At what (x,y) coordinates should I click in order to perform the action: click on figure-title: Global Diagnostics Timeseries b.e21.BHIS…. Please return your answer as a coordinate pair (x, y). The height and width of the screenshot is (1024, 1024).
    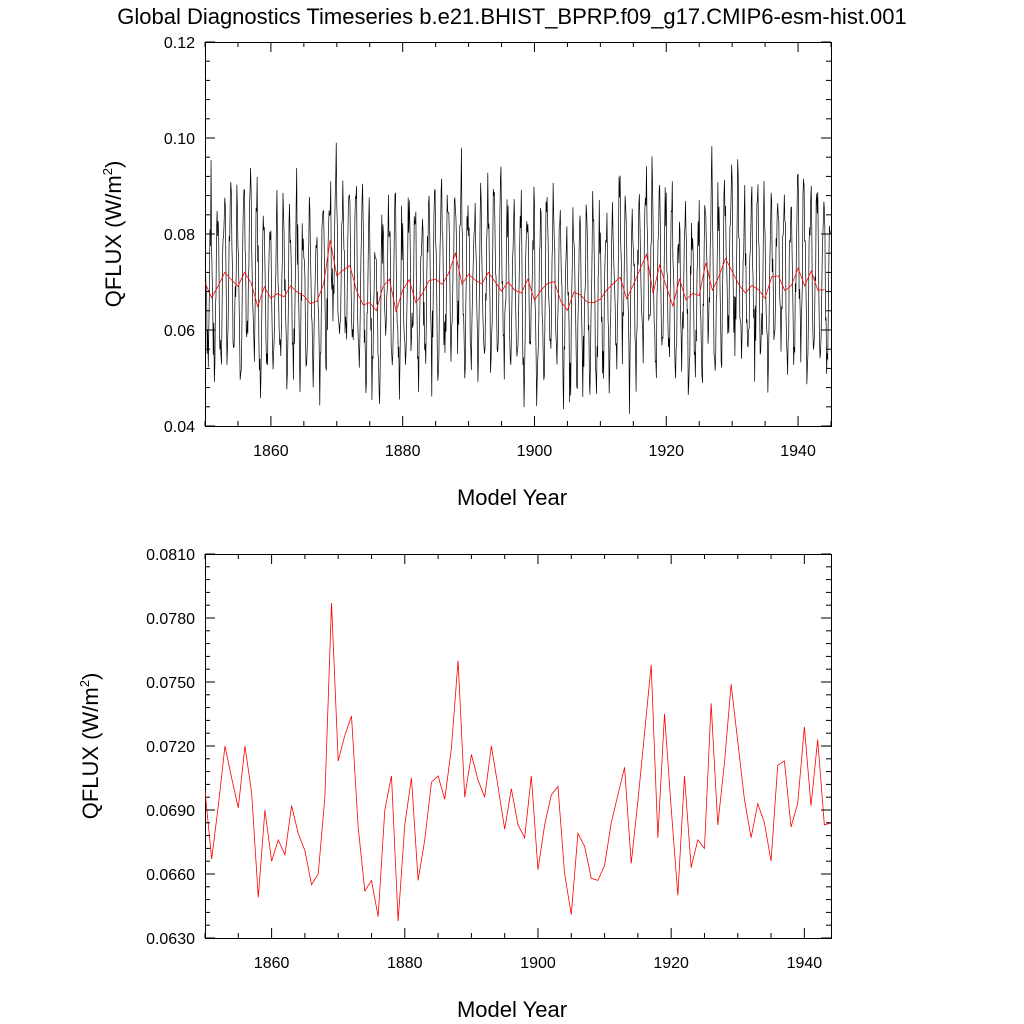
    Looking at the image, I should click on (512, 16).